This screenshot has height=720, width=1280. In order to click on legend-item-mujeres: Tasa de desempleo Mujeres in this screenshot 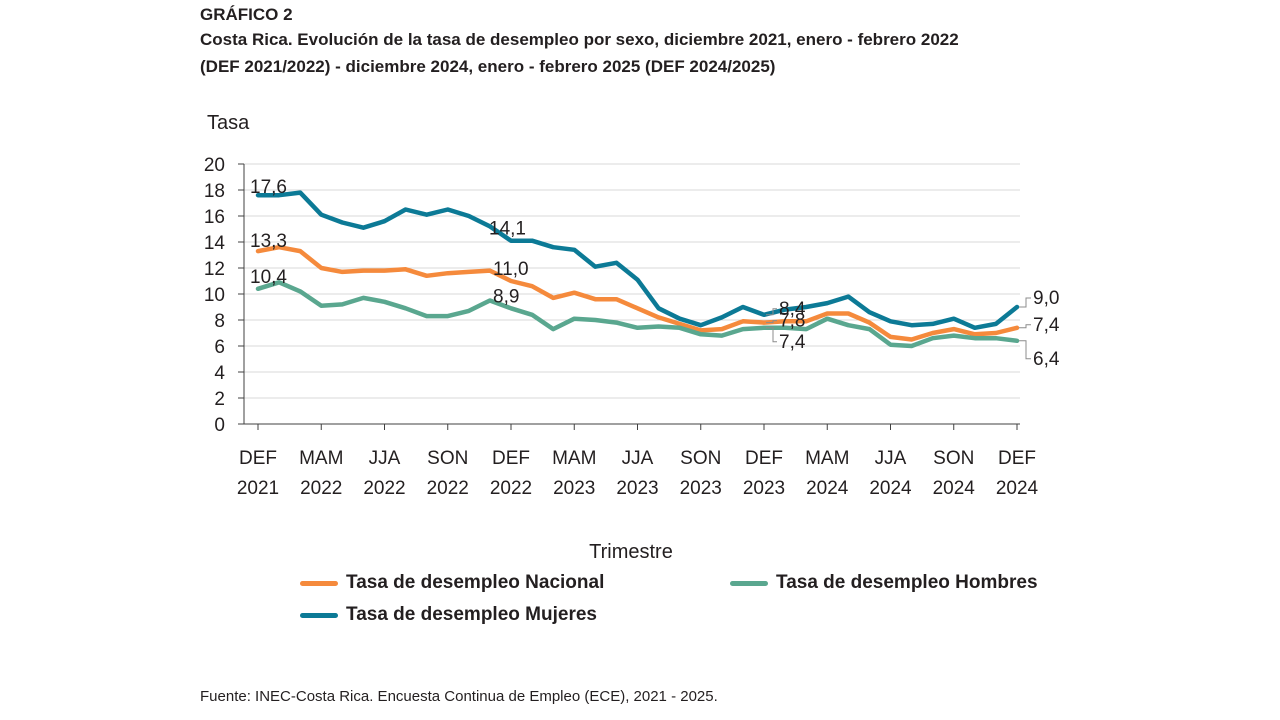, I will do `click(448, 615)`.